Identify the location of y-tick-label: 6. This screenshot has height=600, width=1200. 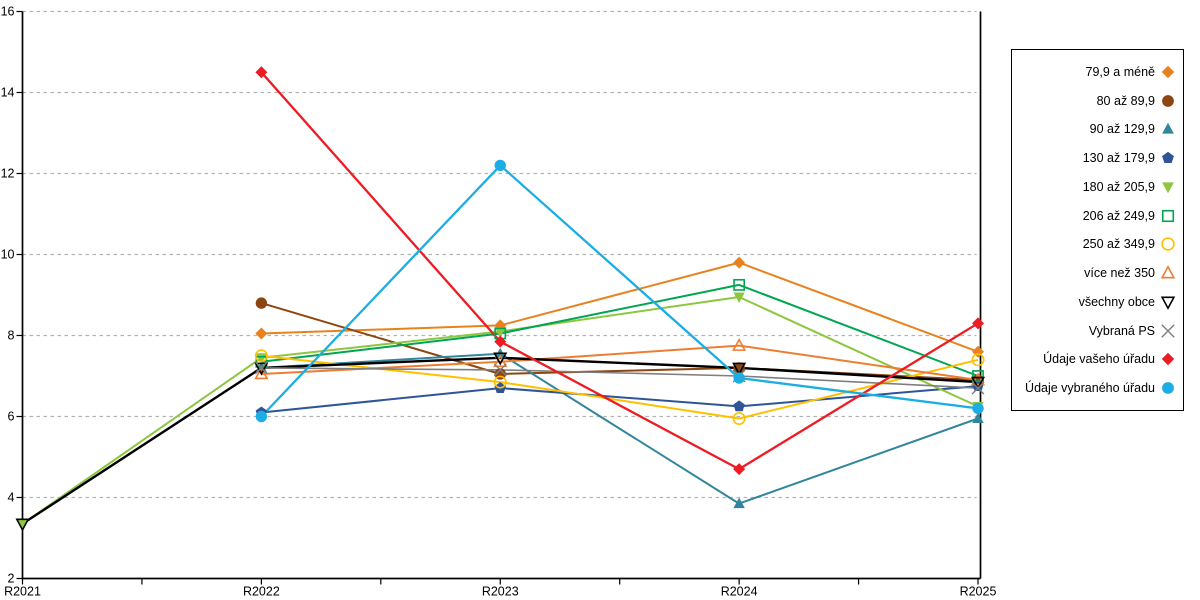
(11, 417).